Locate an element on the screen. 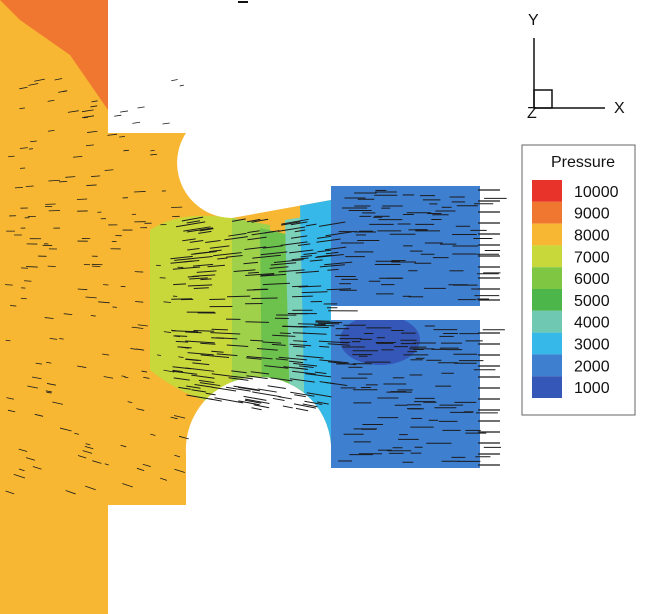 The height and width of the screenshot is (614, 650). x-axis-label: X is located at coordinates (619, 108).